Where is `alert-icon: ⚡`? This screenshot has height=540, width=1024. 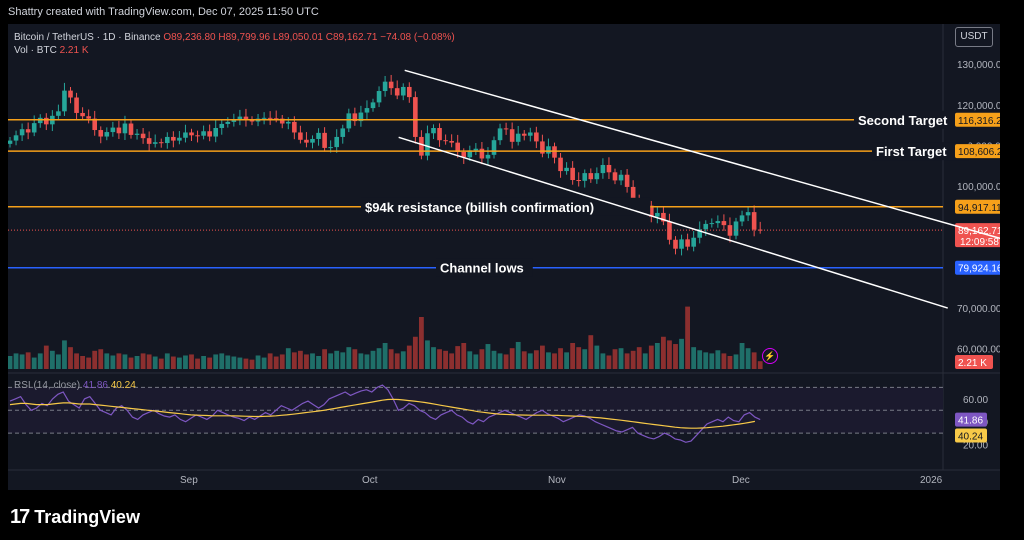 alert-icon: ⚡ is located at coordinates (770, 356).